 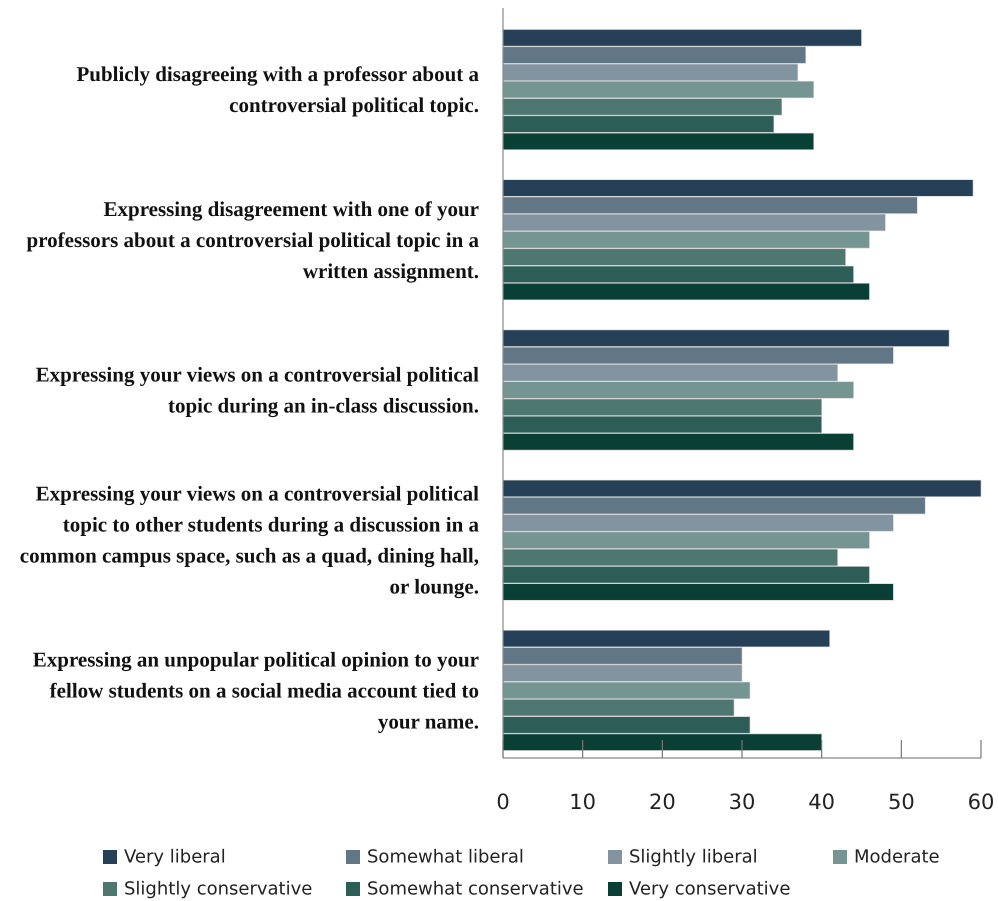 I want to click on legend-label: Very liberal, so click(x=175, y=857).